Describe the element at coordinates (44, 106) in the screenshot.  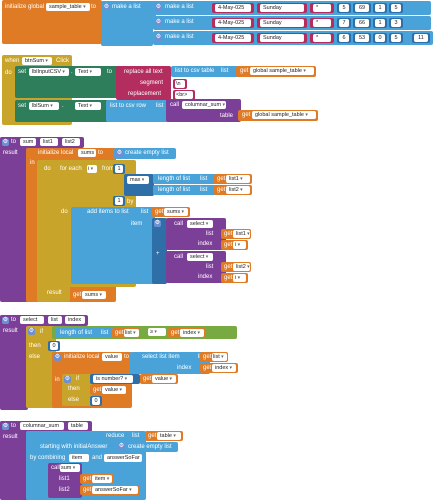
I see `component-dropdown: lblSum` at that location.